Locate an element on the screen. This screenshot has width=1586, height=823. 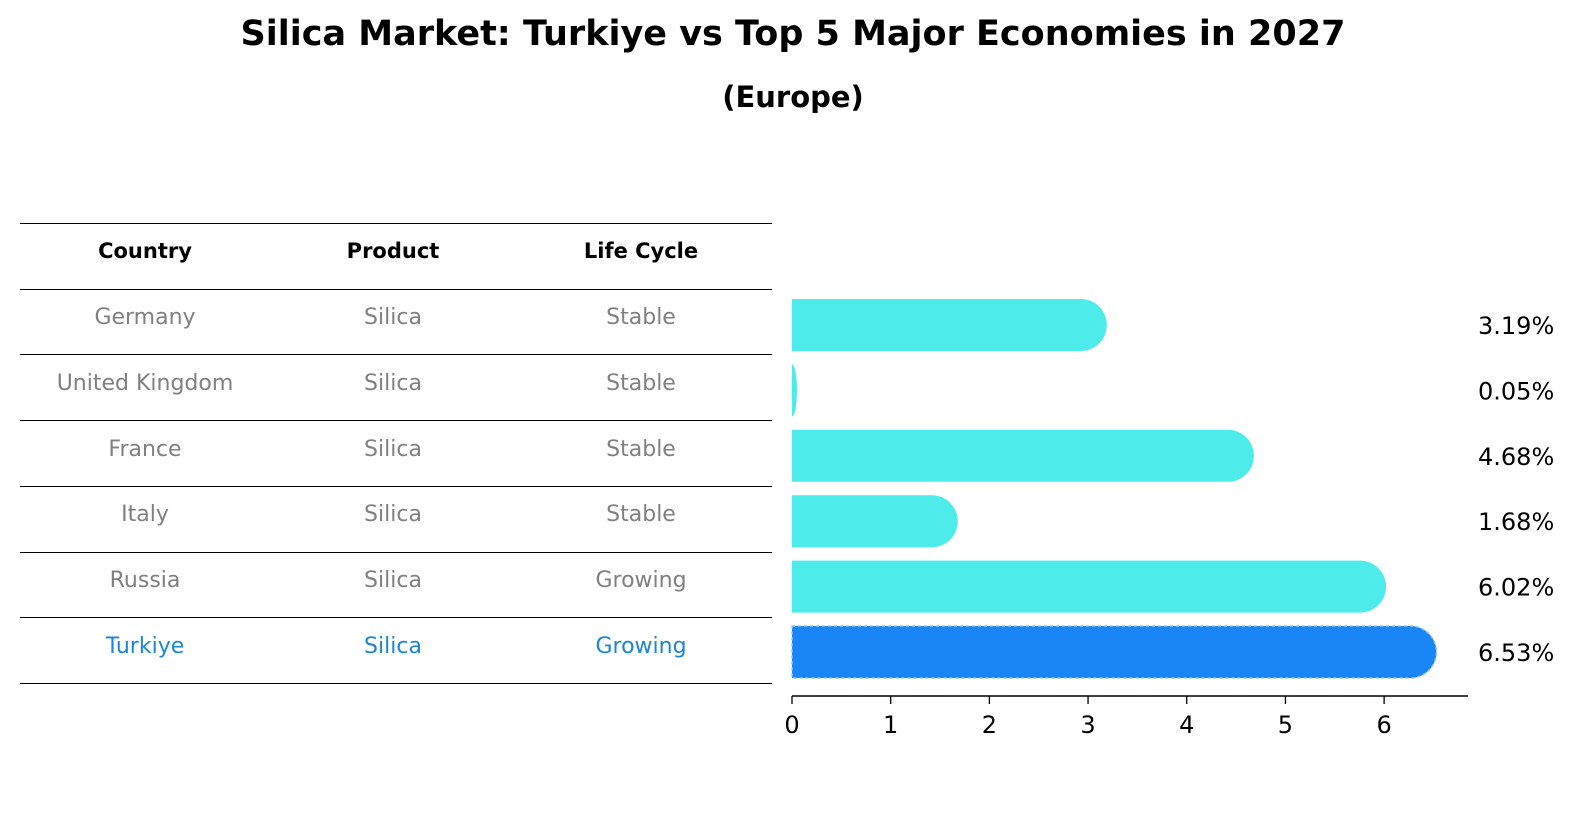
header-country: Country is located at coordinates (145, 251).